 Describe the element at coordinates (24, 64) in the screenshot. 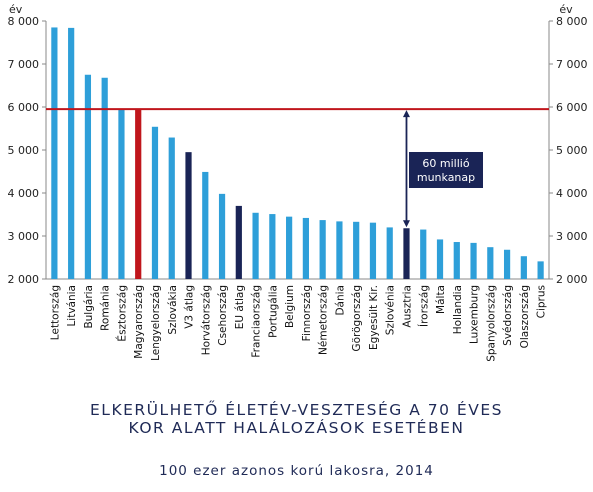

I see `left-tick-label: 7 000` at that location.